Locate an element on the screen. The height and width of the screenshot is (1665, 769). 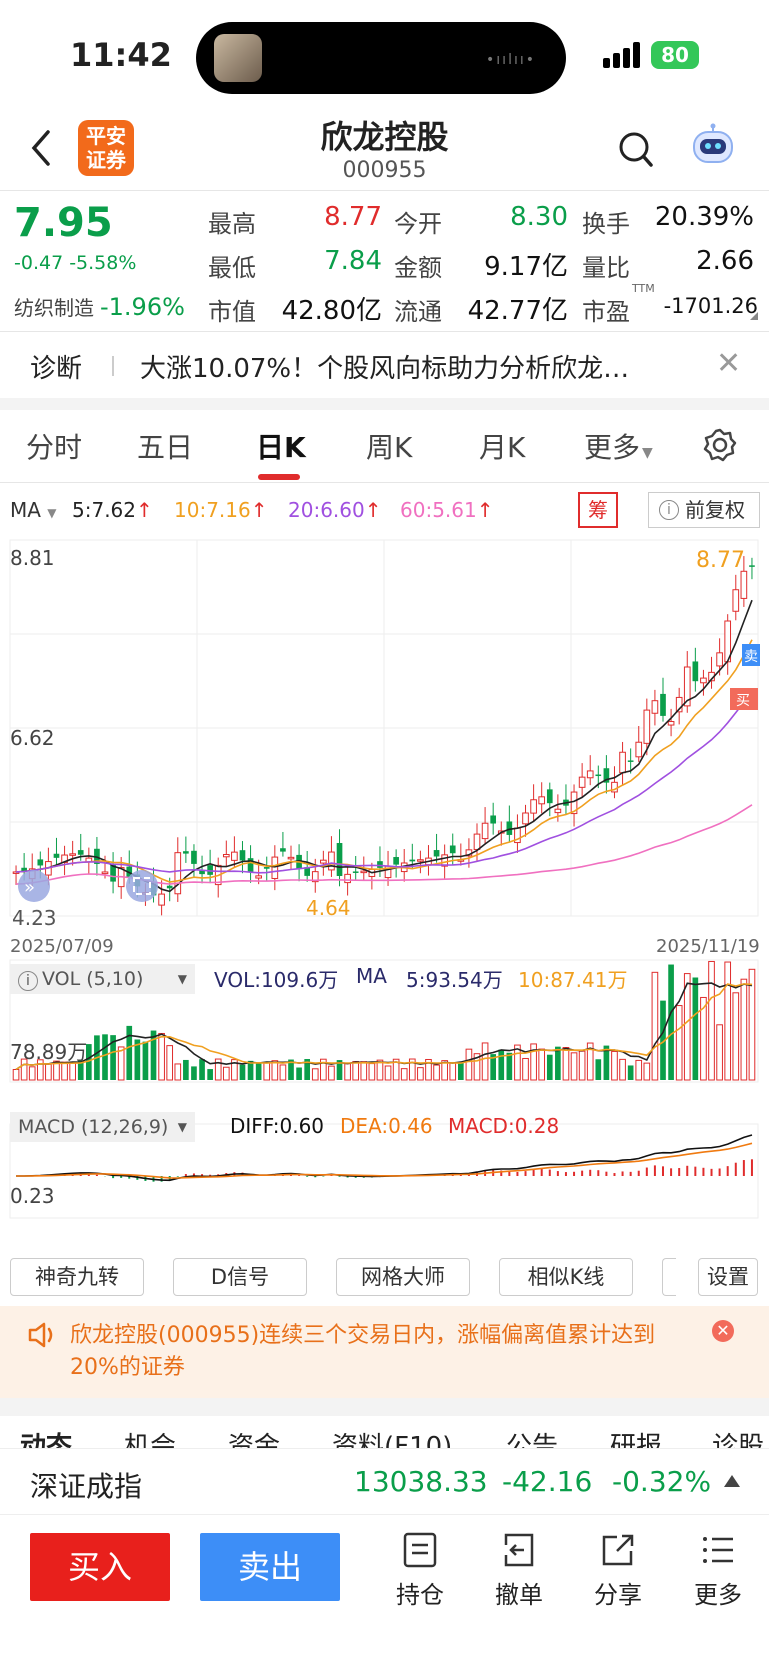
back-icon is located at coordinates (41, 148).